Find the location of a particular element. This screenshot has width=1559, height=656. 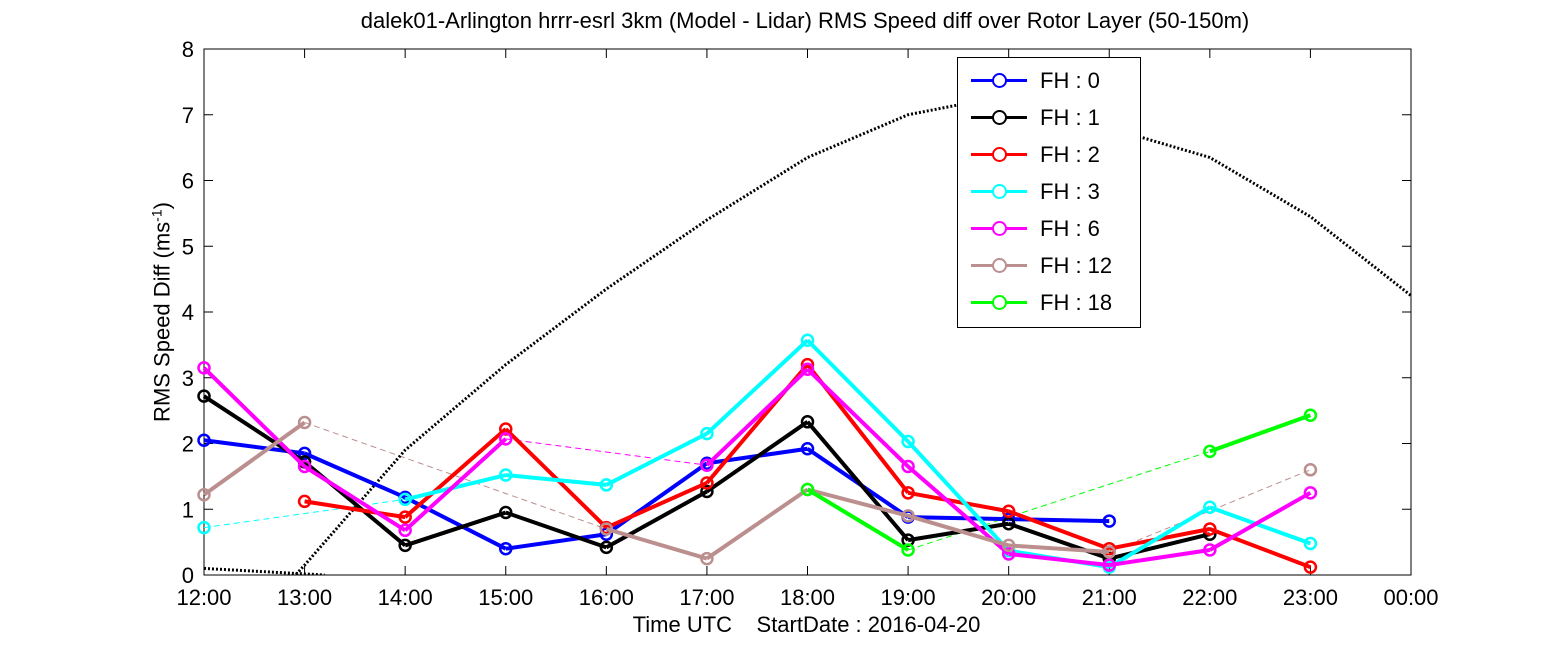

y-axis-label-text: RMS Speed Diff (ms is located at coordinates (162, 321).